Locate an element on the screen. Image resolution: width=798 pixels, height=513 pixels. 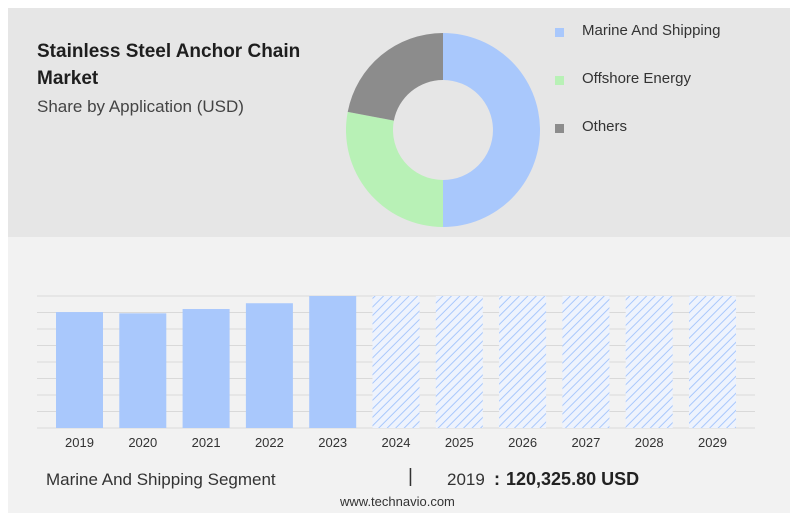
segment-year: 2019 is located at coordinates (466, 479).